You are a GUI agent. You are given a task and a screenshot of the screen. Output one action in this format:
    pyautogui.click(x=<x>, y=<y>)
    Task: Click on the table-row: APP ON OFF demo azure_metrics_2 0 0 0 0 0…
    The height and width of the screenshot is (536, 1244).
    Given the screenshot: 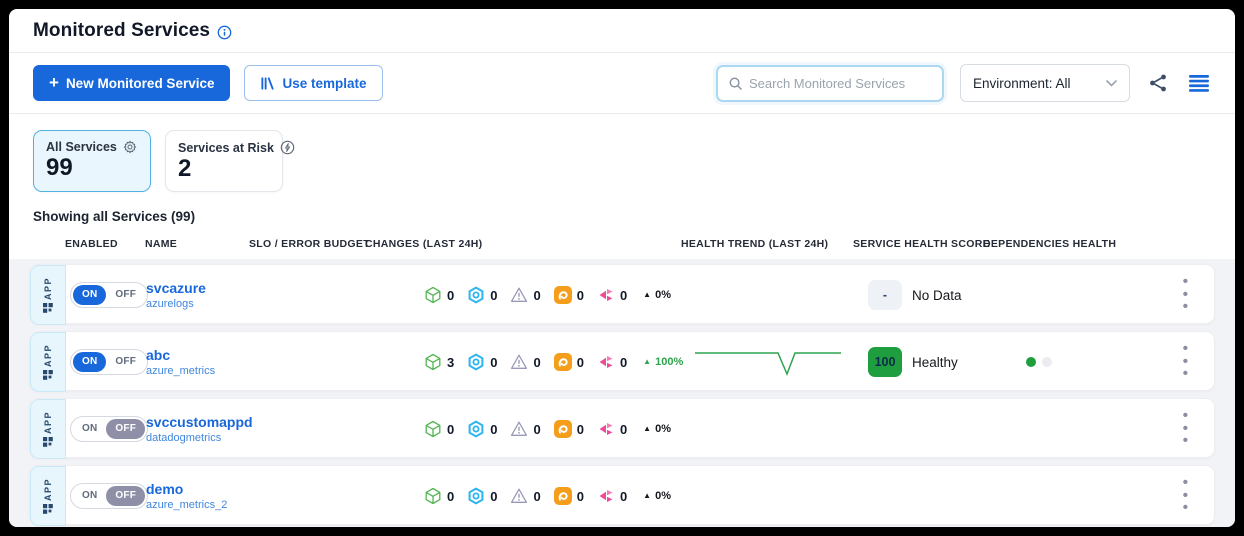 What is the action you would take?
    pyautogui.click(x=622, y=495)
    